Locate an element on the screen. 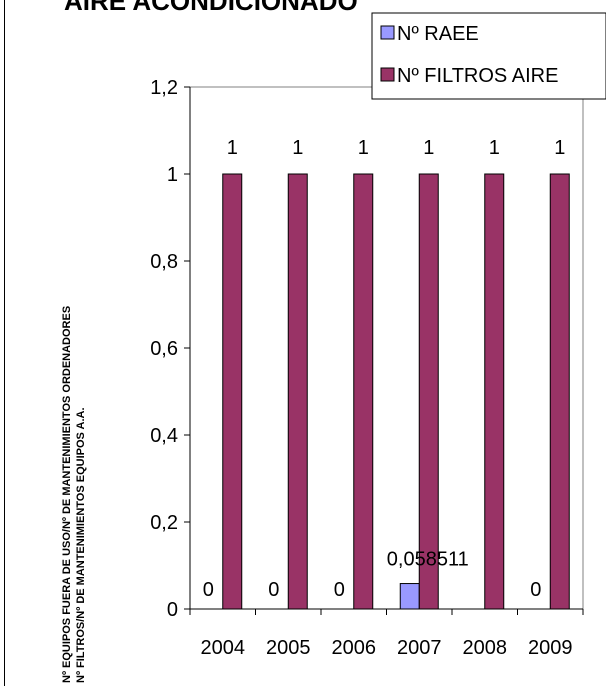 This screenshot has height=686, width=606. frame-border is located at coordinates (4, 343).